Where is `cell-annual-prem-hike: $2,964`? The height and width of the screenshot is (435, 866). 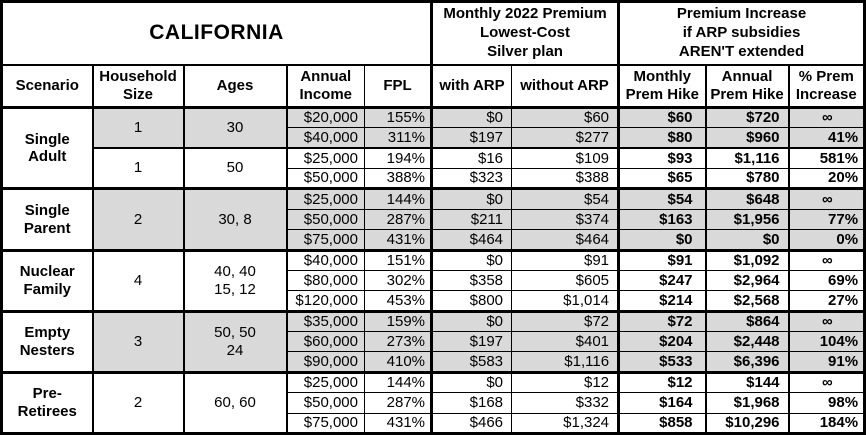 cell-annual-prem-hike: $2,964 is located at coordinates (747, 280).